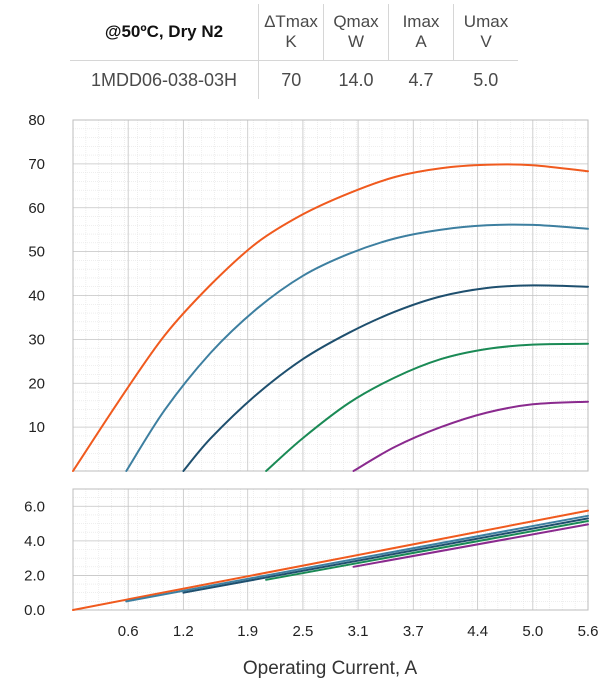 This screenshot has width=613, height=686. Describe the element at coordinates (356, 79) in the screenshot. I see `value-qmax: 14.0` at that location.